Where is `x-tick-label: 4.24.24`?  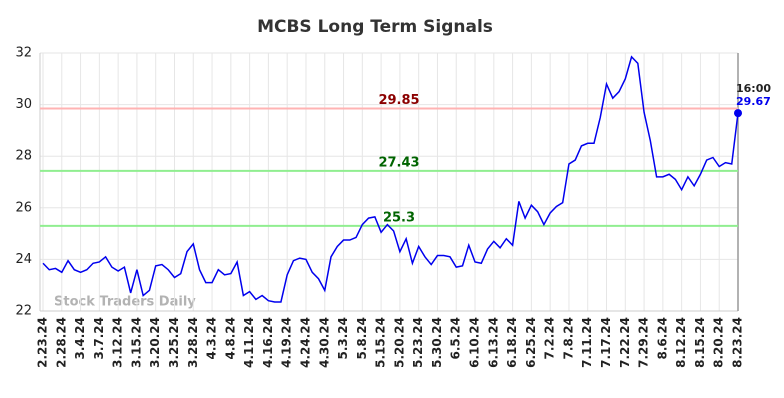 x-tick-label: 4.24.24 is located at coordinates (305, 342).